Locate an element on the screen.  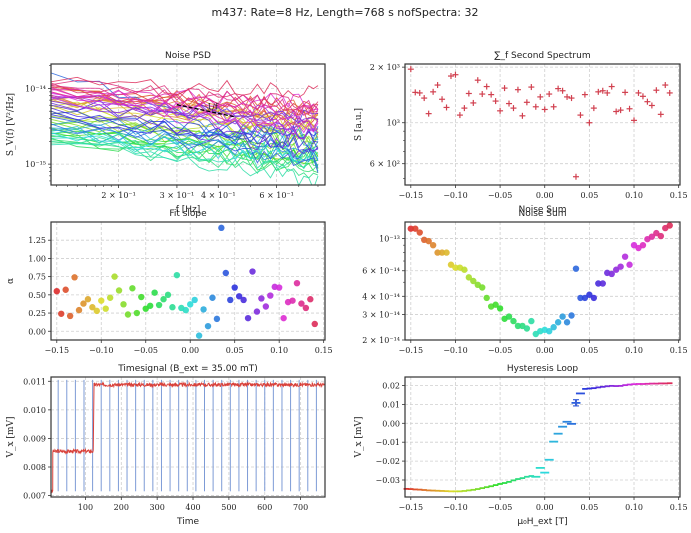
x-tick-label: 200 is located at coordinates (121, 507).